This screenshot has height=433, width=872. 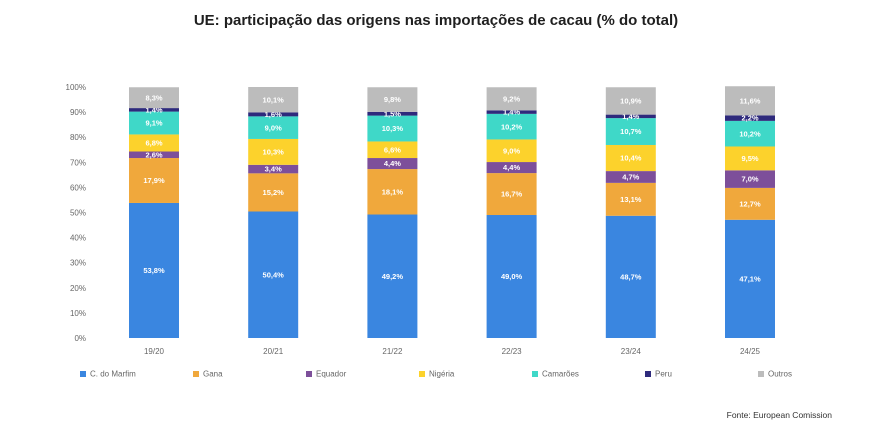 What do you see at coordinates (392, 351) in the screenshot?
I see `x-tick-label: 21/22` at bounding box center [392, 351].